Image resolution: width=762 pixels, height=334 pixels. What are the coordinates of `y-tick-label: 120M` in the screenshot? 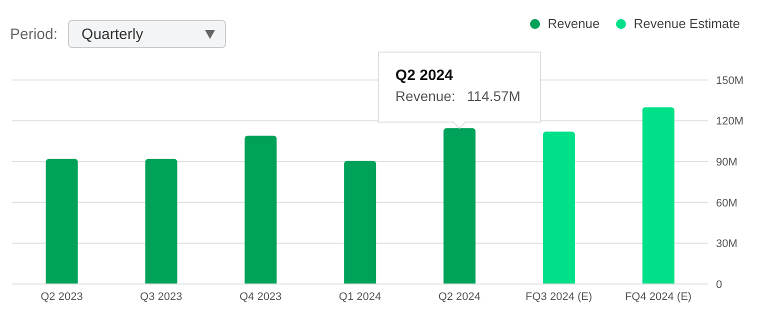 It's located at (730, 122).